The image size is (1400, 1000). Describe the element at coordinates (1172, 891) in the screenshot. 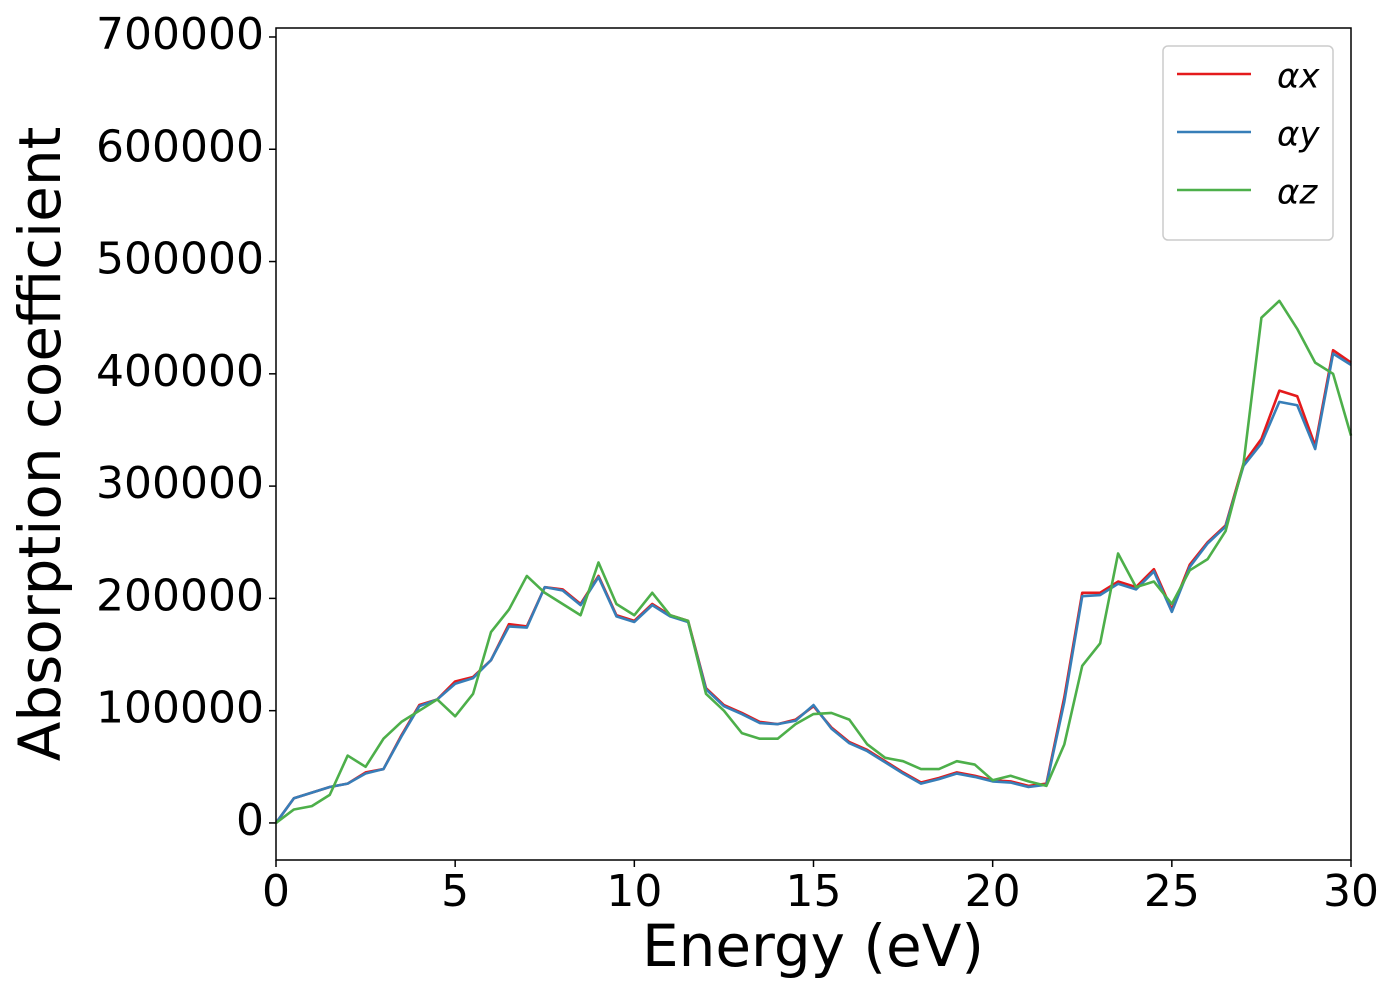

I see `x-tick-label: 25` at that location.